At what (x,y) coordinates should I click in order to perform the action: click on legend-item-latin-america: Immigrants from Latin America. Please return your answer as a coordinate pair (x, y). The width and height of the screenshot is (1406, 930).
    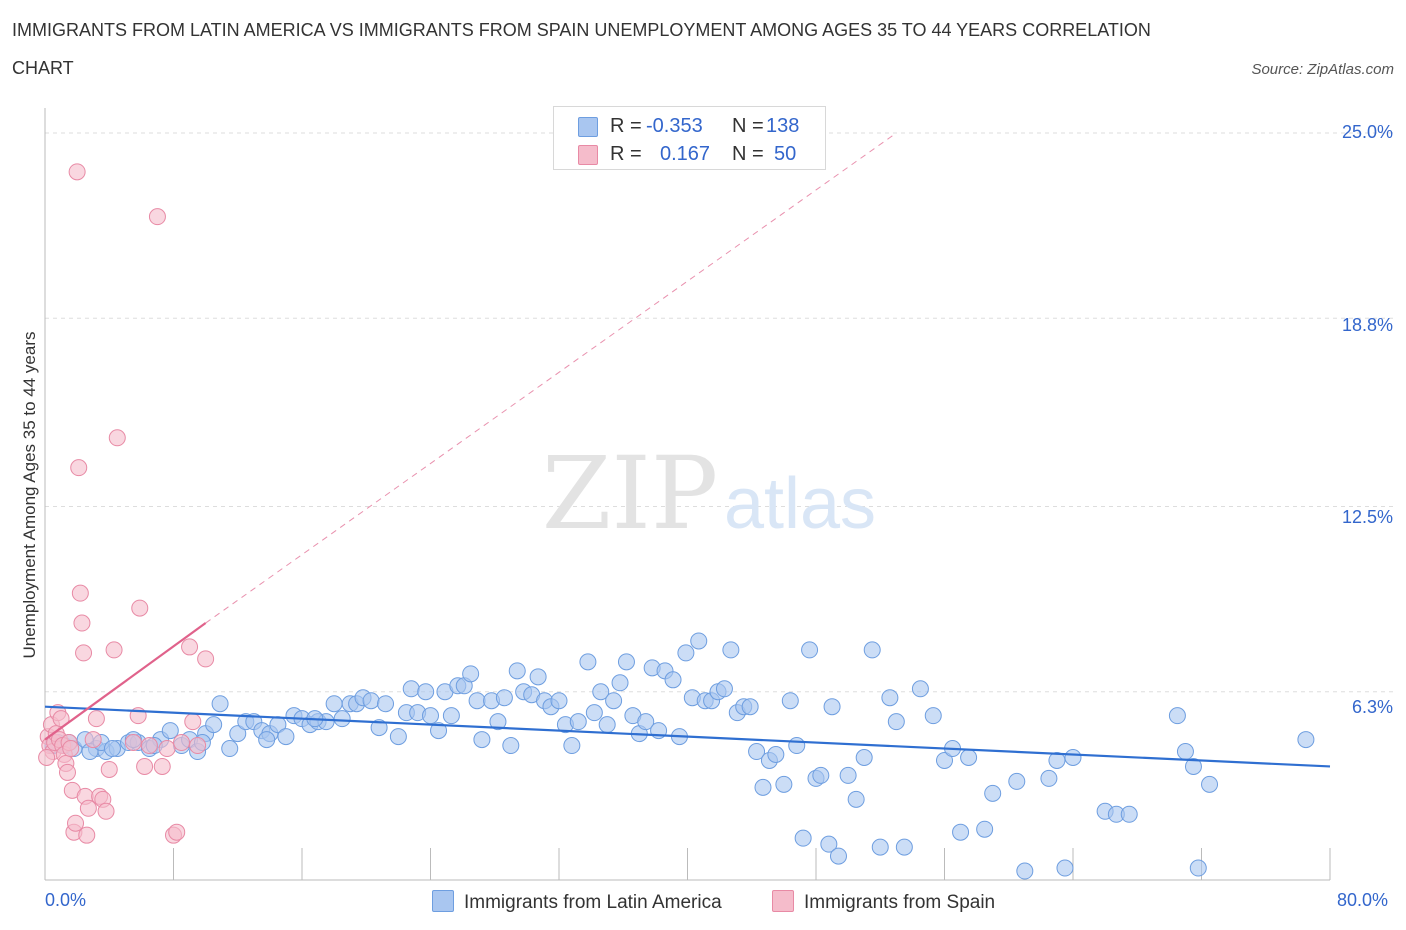
    Looking at the image, I should click on (577, 902).